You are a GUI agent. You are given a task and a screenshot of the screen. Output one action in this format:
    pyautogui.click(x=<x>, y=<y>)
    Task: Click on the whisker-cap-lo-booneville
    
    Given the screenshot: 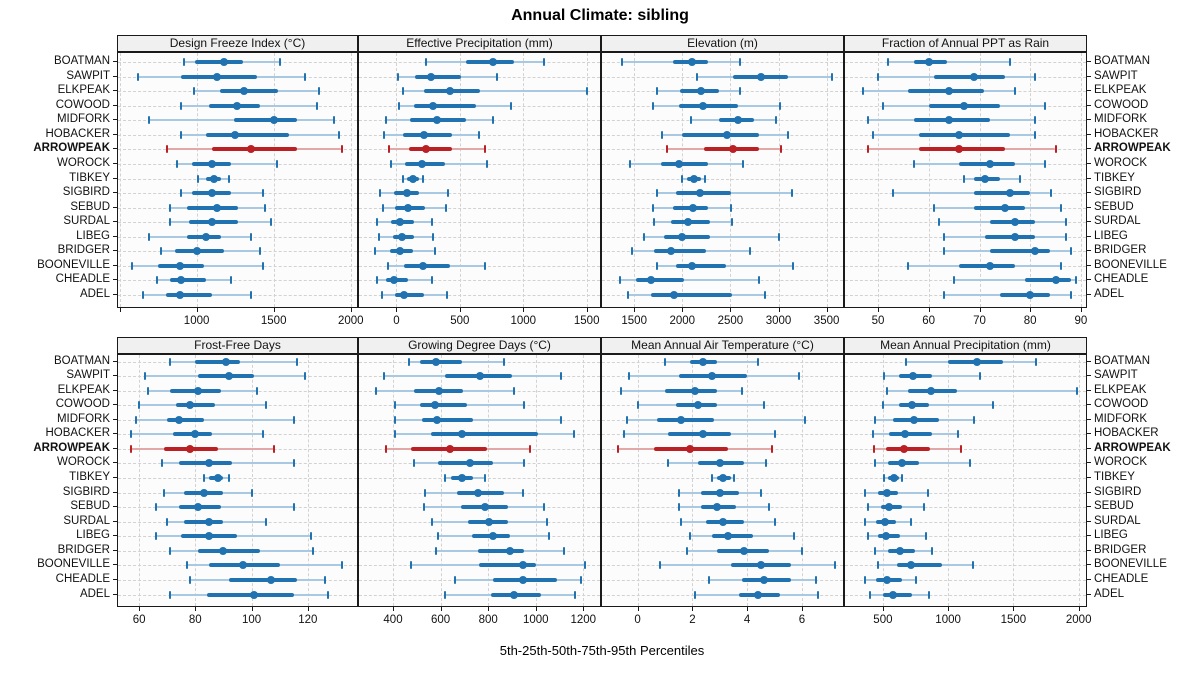 What is the action you would take?
    pyautogui.click(x=659, y=565)
    